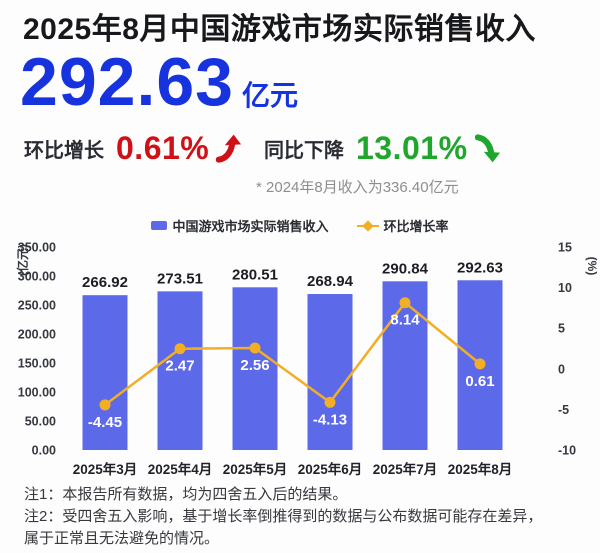  What do you see at coordinates (37, 277) in the screenshot?
I see `left-axis-tick: 300.00` at bounding box center [37, 277].